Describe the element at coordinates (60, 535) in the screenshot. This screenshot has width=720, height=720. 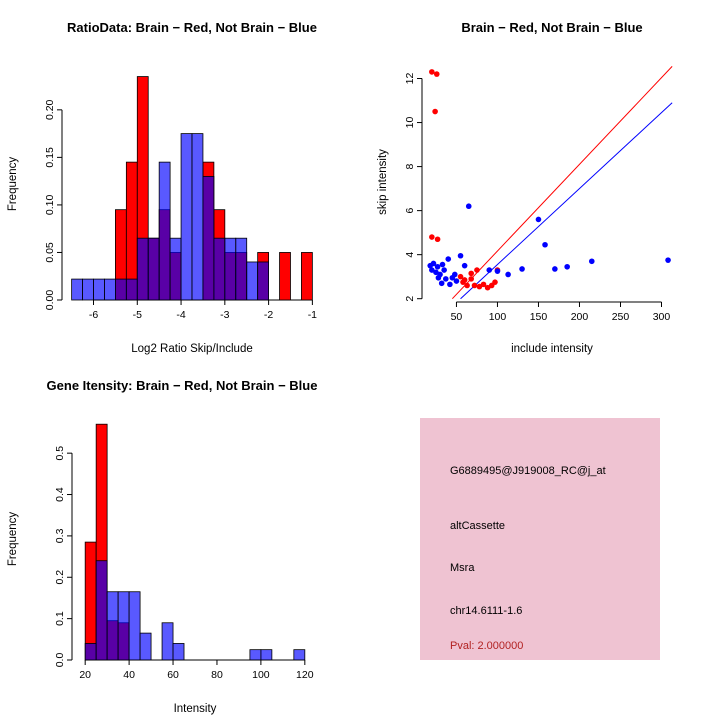
I see `y-tick-label: 0.3` at that location.